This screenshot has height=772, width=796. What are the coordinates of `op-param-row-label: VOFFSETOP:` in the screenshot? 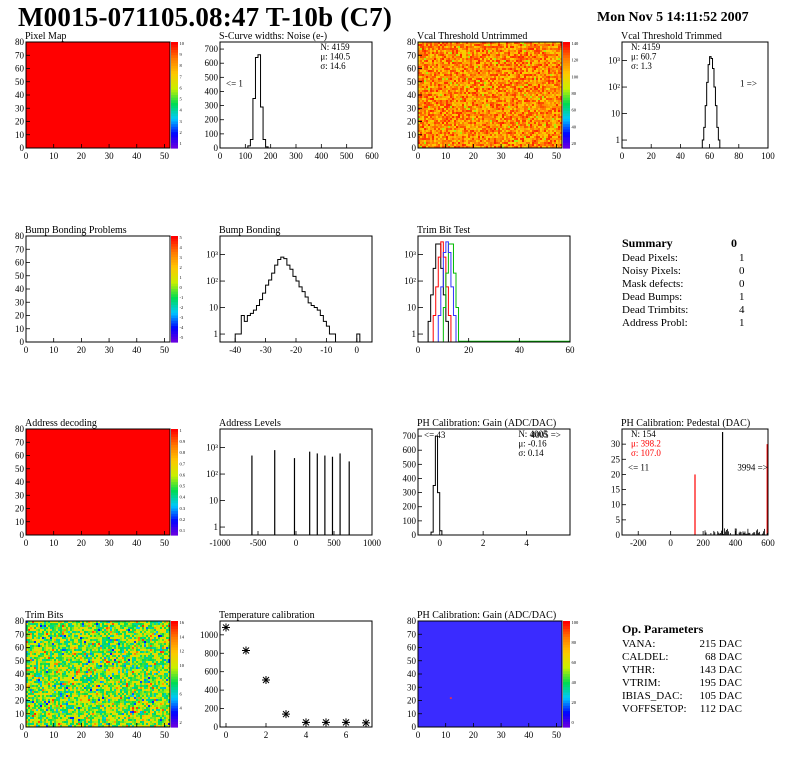 It's located at (654, 709).